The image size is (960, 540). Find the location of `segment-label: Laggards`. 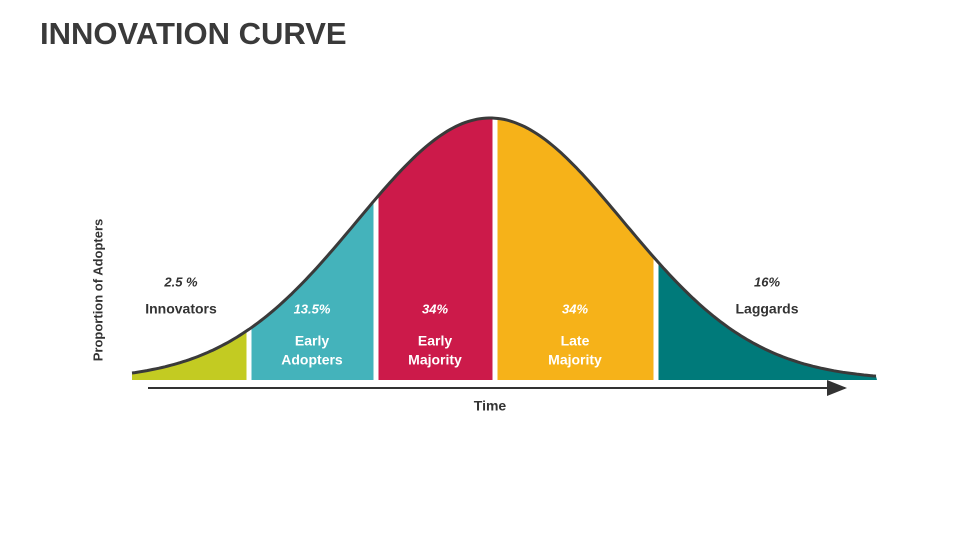

segment-label: Laggards is located at coordinates (766, 309).